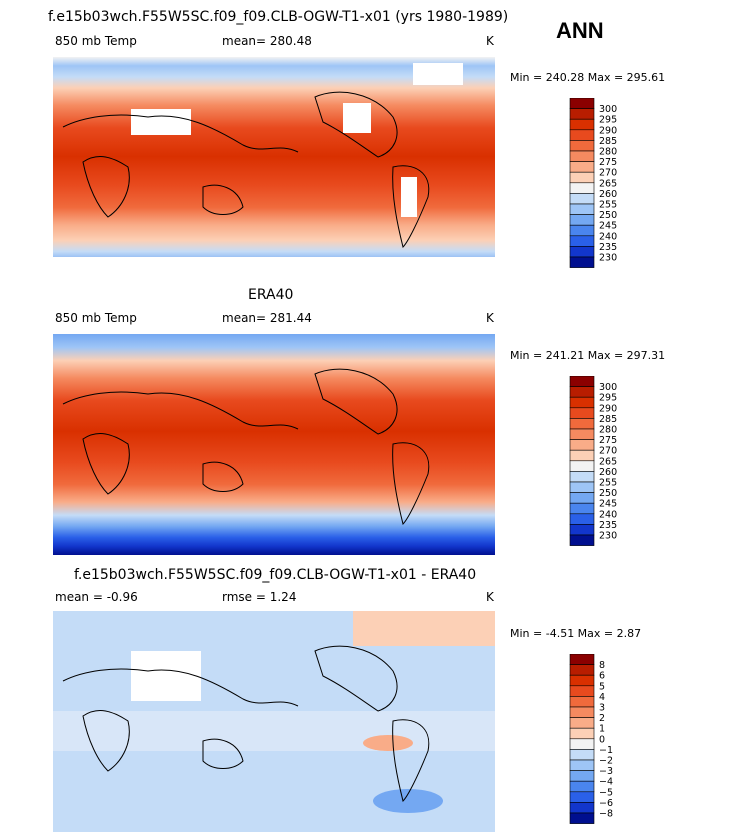  What do you see at coordinates (357, 118) in the screenshot?
I see `panel-1-rockies-mask` at bounding box center [357, 118].